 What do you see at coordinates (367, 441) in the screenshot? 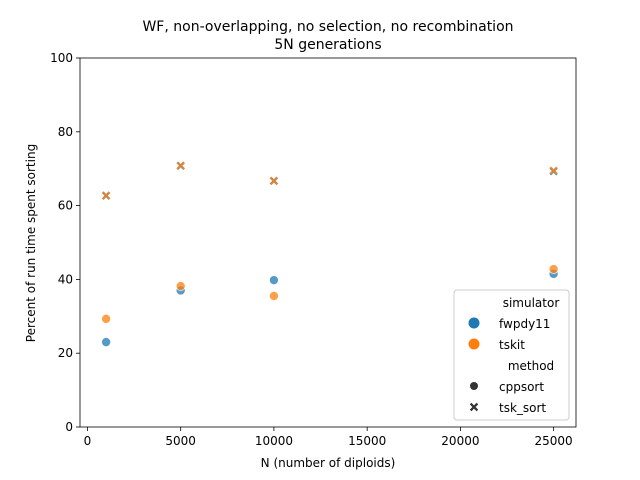
I see `x-tick-label: 15000` at bounding box center [367, 441].